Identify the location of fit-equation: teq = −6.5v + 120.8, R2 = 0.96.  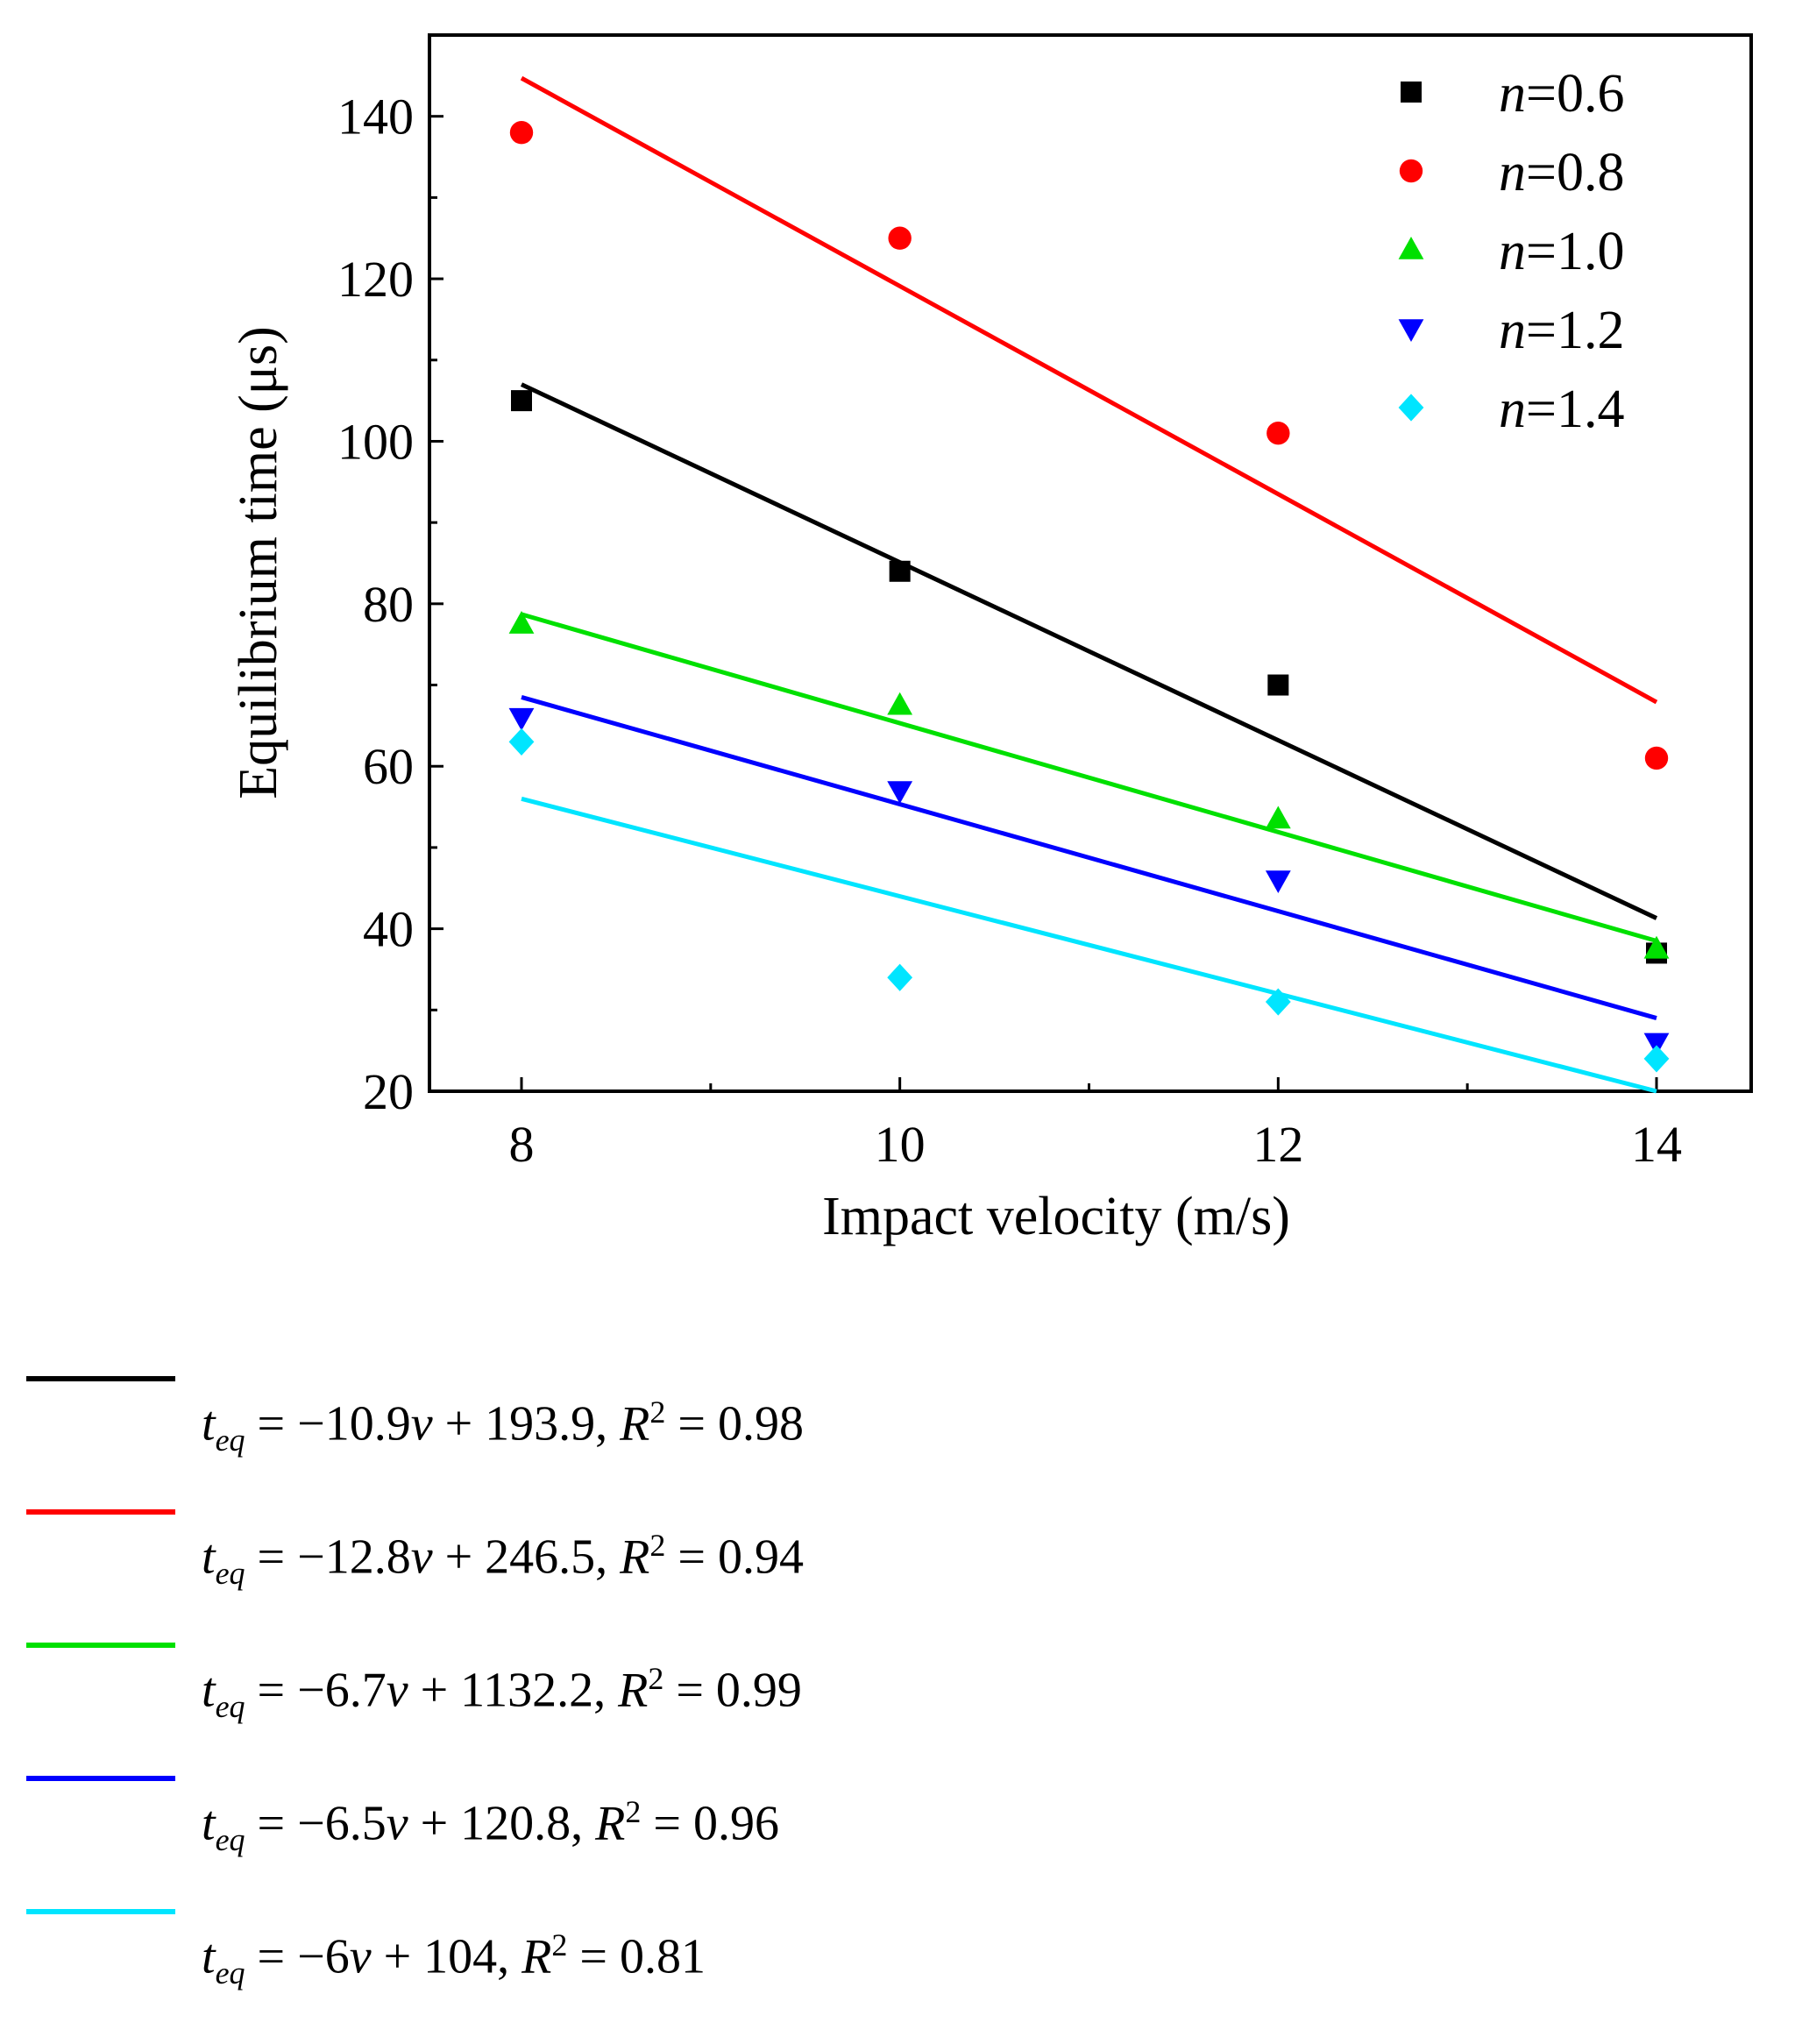
(490, 1825).